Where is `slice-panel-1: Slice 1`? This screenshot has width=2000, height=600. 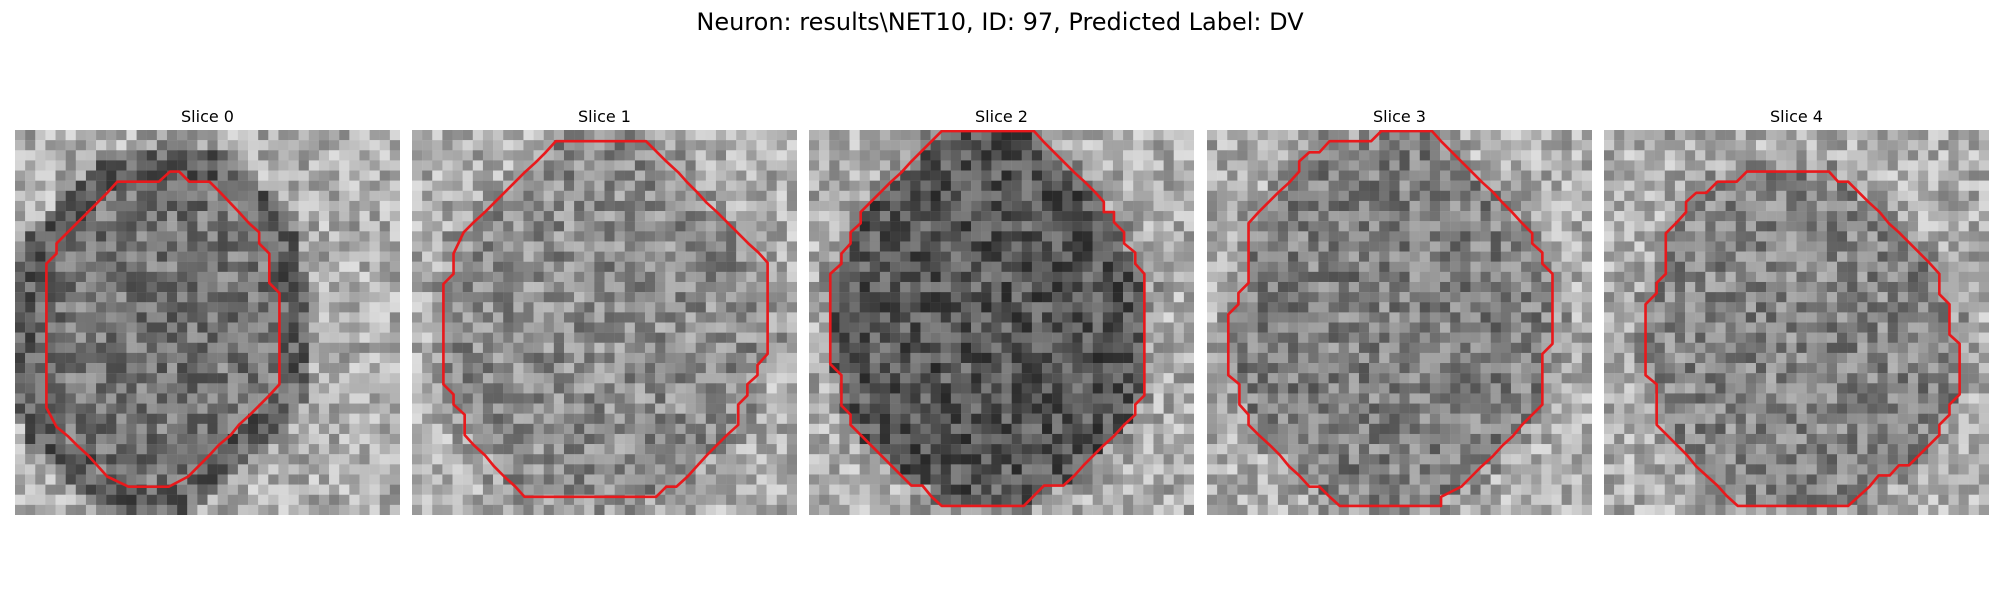 slice-panel-1: Slice 1 is located at coordinates (604, 309).